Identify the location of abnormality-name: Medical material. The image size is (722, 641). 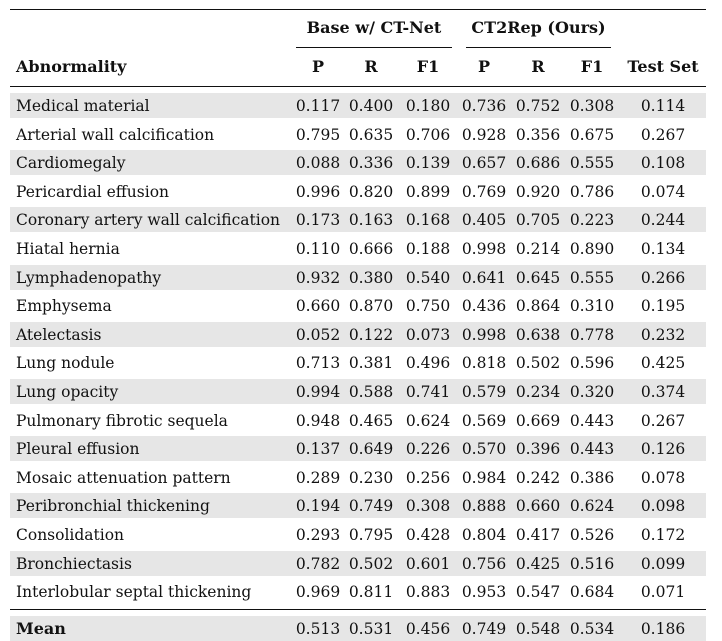
(83, 106).